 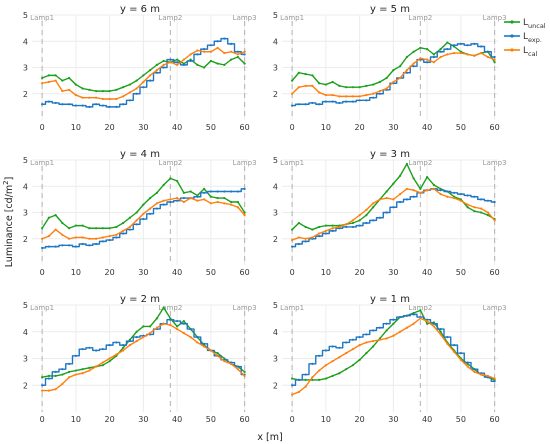 What do you see at coordinates (292, 272) in the screenshot?
I see `x-tick-label: 0` at bounding box center [292, 272].